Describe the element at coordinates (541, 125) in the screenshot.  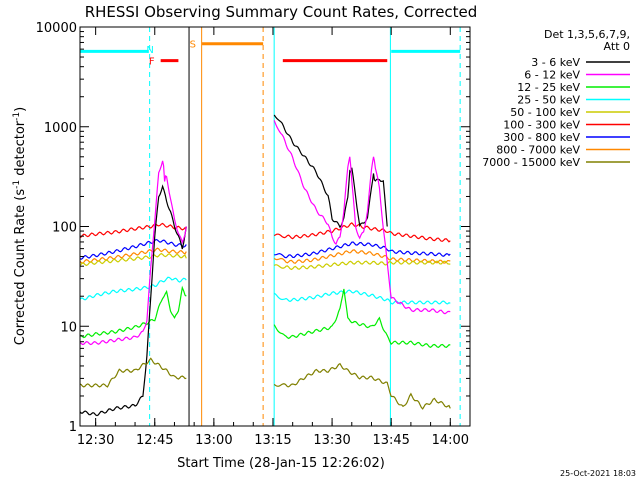
I see `legend-label-5: 100 - 300 keV` at that location.